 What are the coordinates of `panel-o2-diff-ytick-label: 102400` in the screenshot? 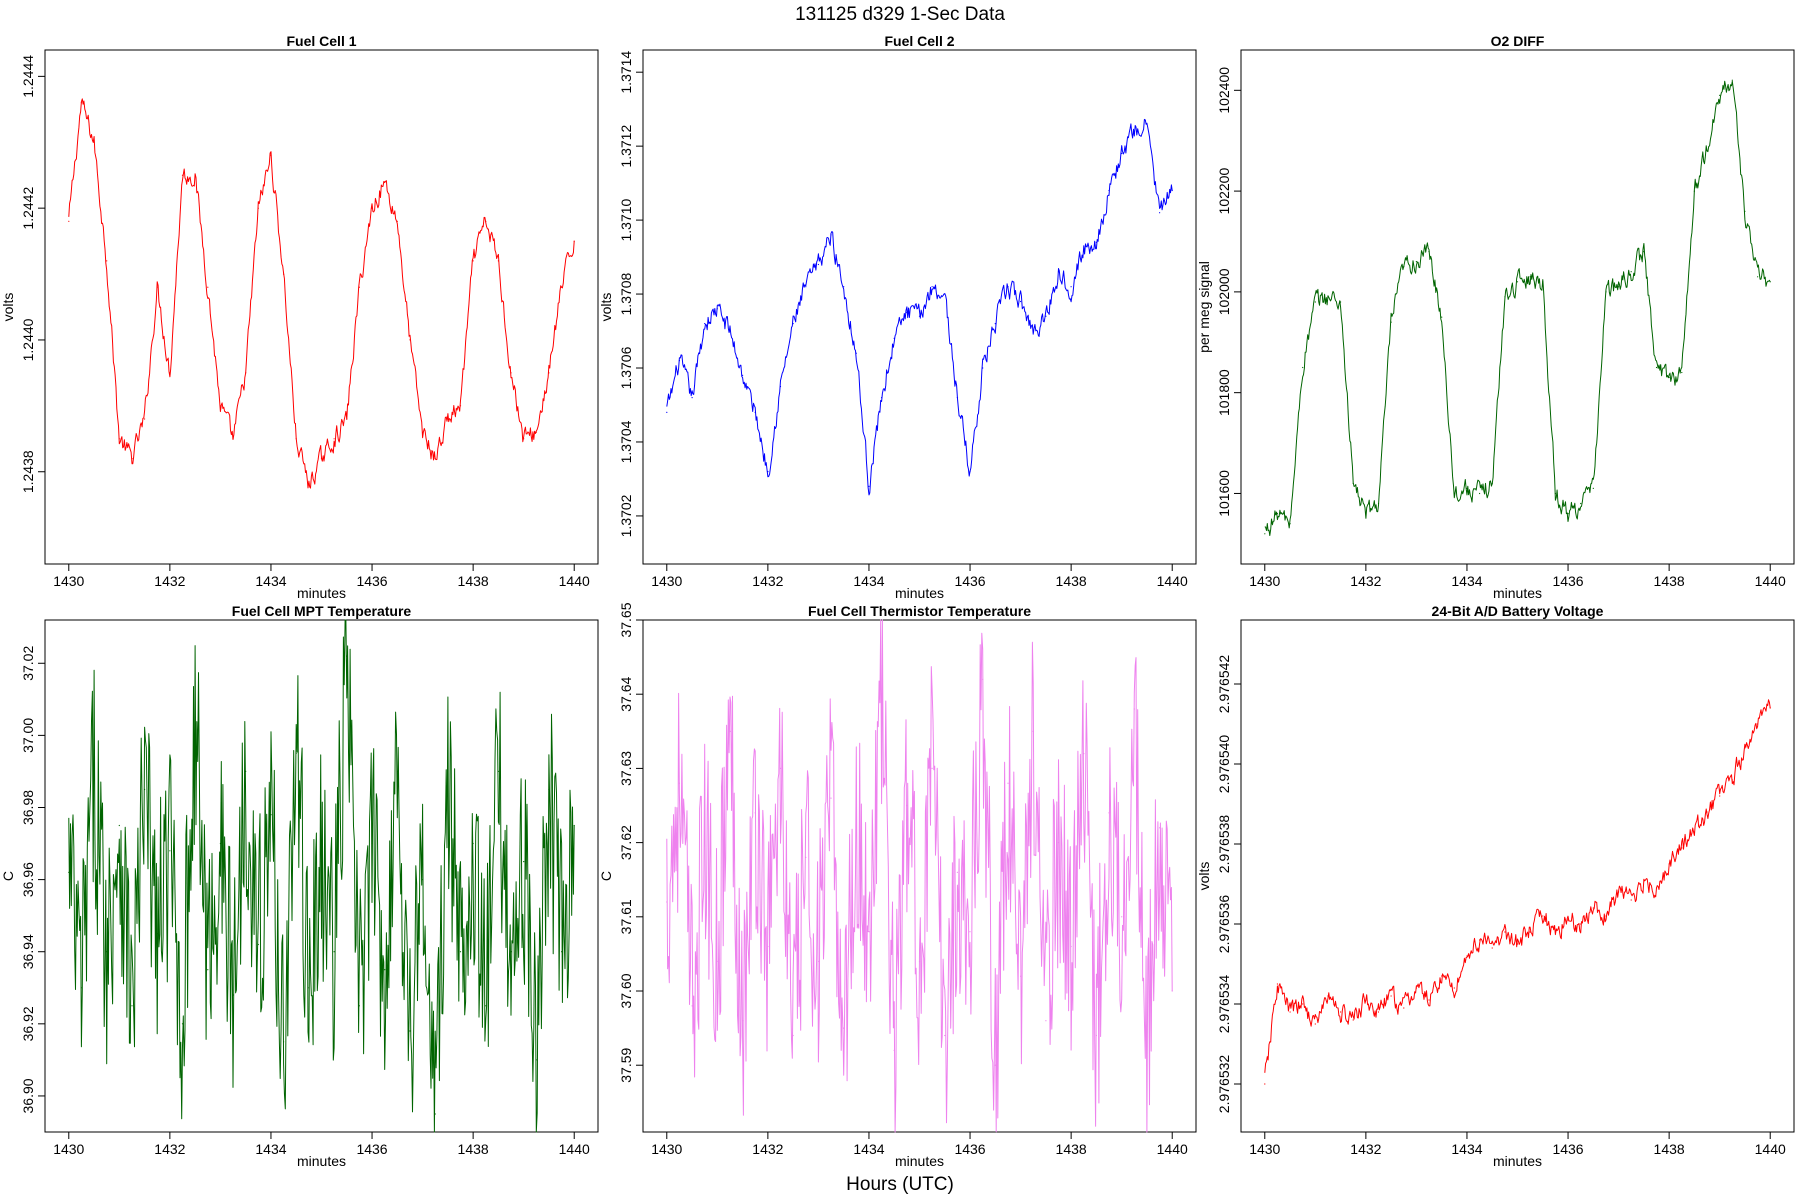 It's located at (1224, 90).